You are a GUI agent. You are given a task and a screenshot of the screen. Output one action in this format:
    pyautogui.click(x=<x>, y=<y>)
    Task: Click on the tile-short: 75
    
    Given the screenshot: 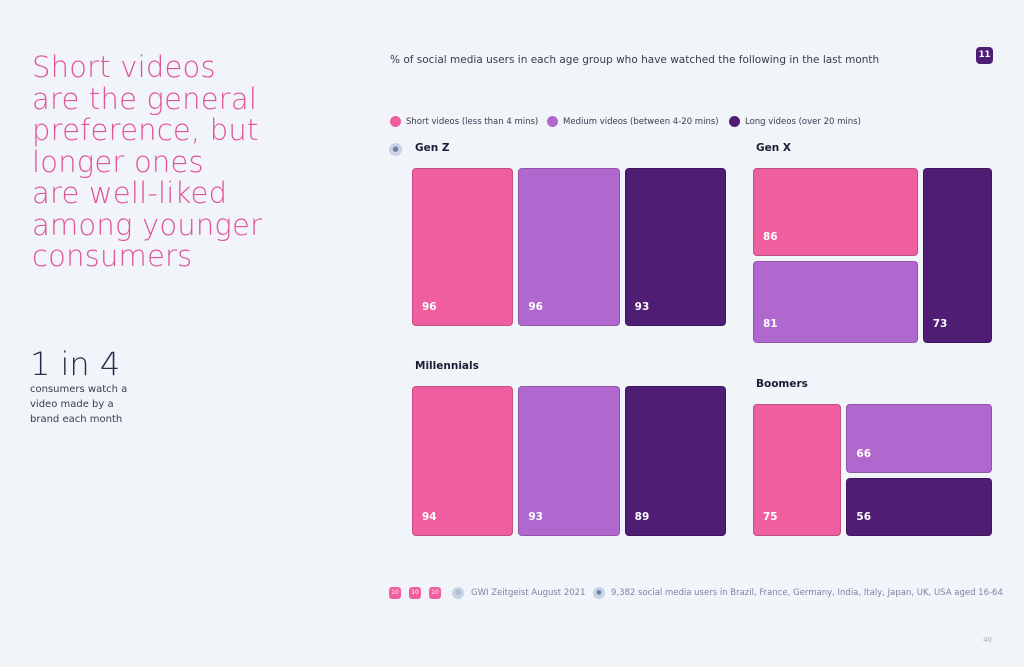 What is the action you would take?
    pyautogui.click(x=797, y=470)
    